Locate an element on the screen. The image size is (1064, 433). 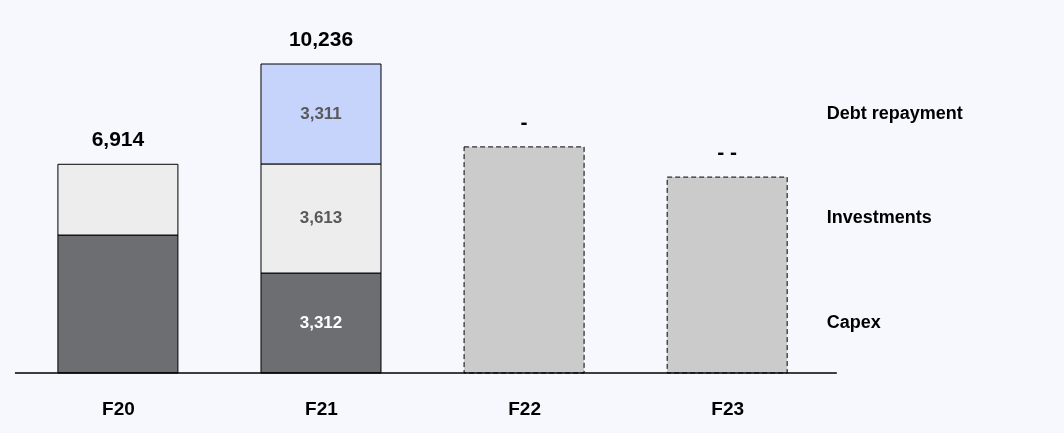
x-tick-label: F21 is located at coordinates (322, 408).